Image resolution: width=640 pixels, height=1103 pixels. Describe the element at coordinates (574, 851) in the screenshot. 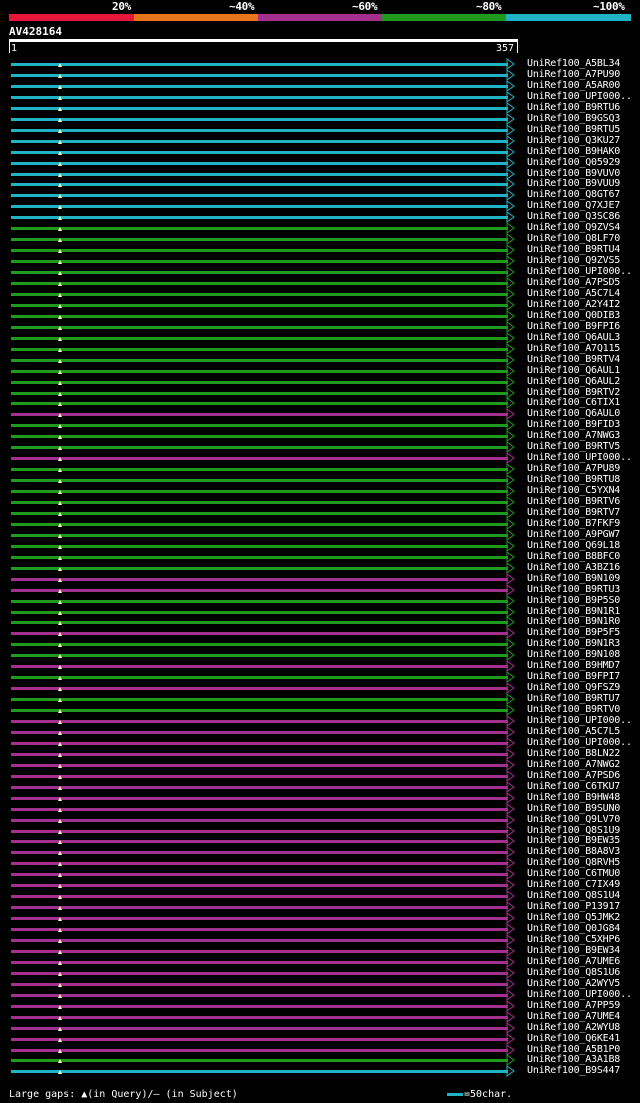

I see `hit-label-link: UniRef100_B8A8V3` at that location.